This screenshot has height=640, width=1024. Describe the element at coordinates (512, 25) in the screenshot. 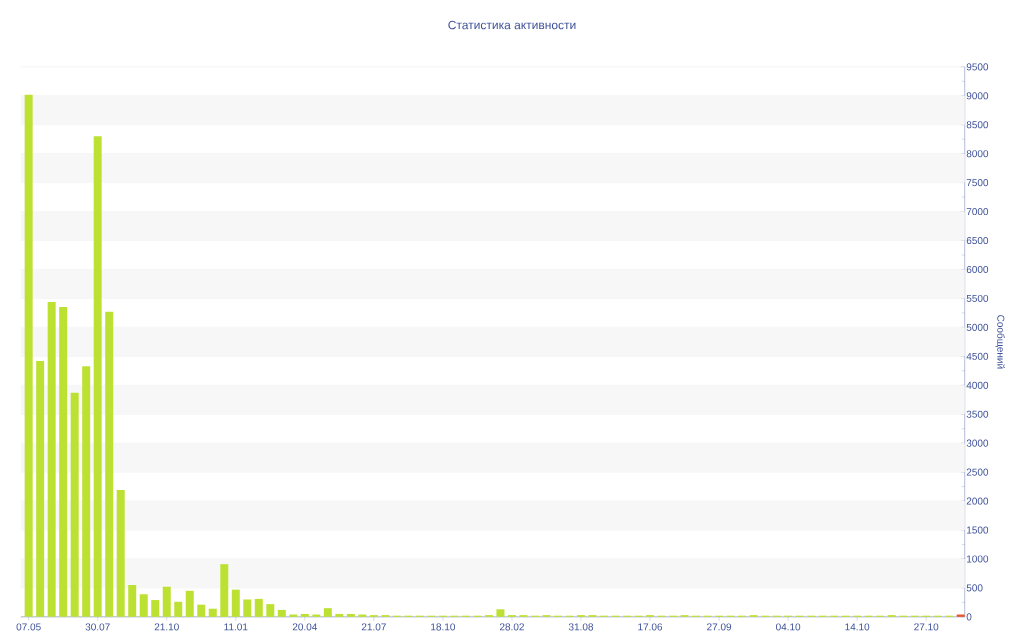

I see `chart-title: Статистика активности` at that location.